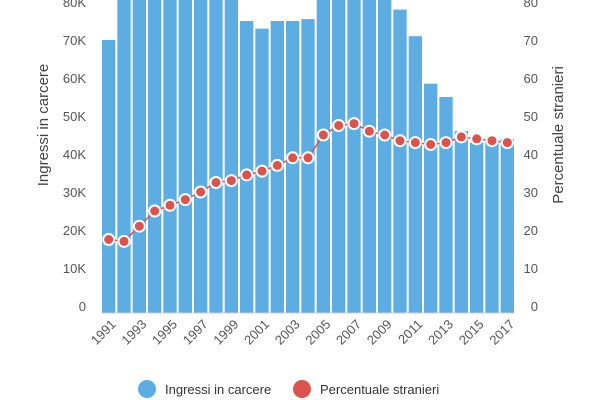 The width and height of the screenshot is (600, 400). What do you see at coordinates (74, 116) in the screenshot?
I see `y-left-tick-label: 50K` at bounding box center [74, 116].